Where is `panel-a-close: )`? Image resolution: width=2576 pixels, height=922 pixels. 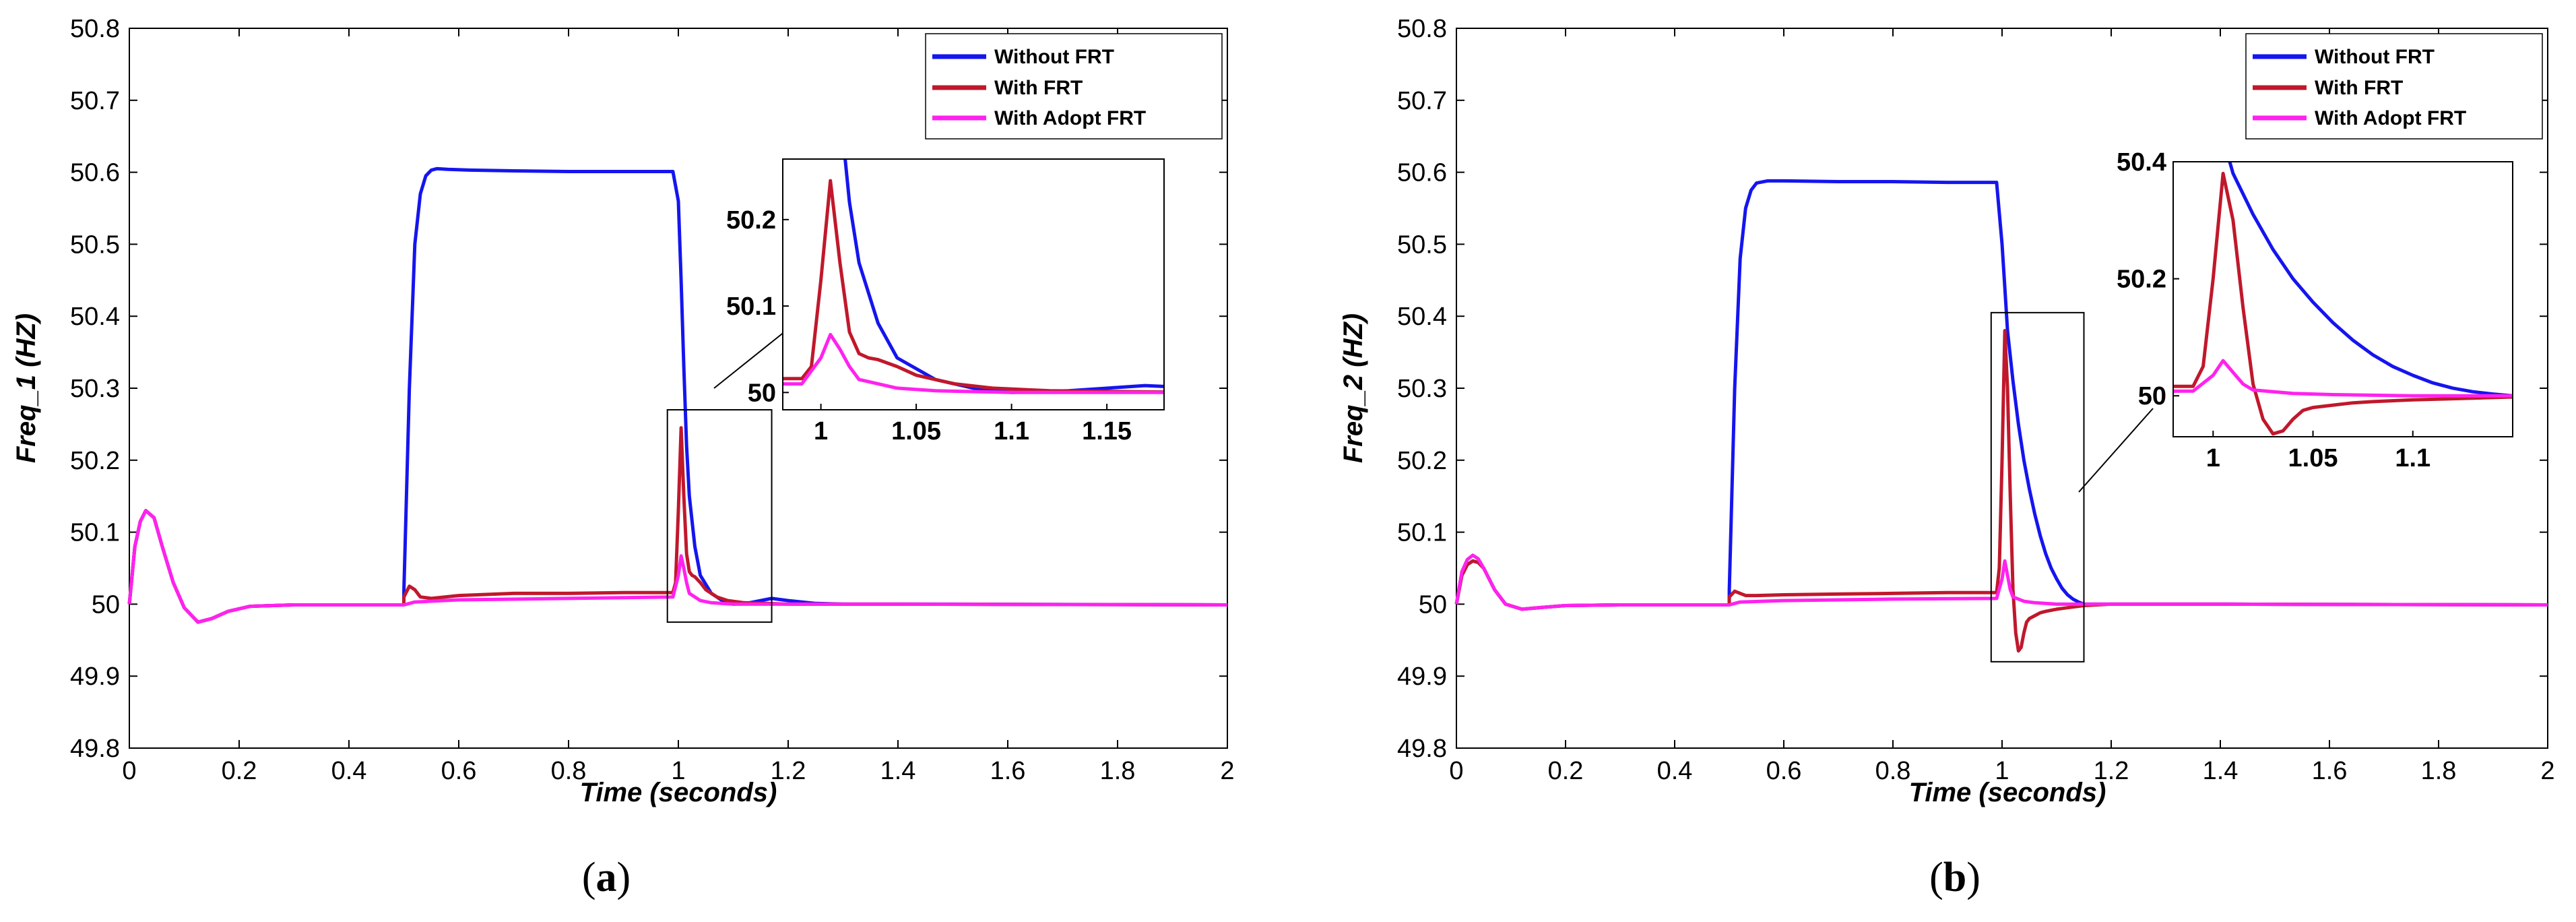 panel-a-close: ) is located at coordinates (624, 877).